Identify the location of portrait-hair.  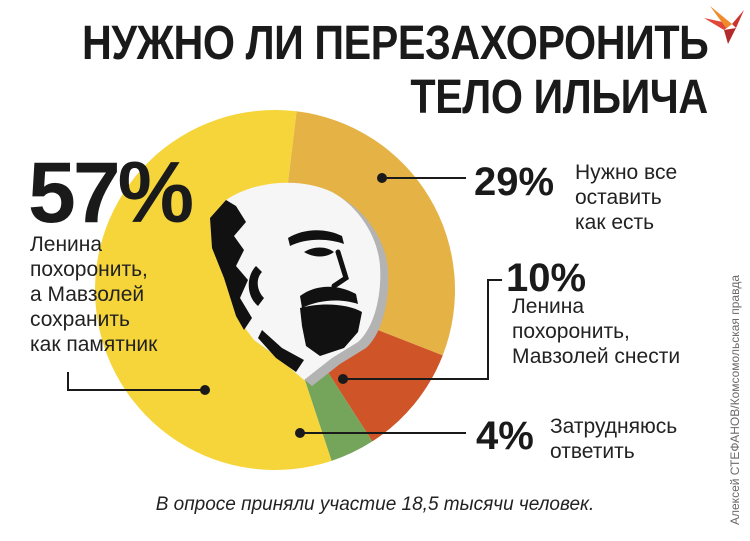
(231, 265).